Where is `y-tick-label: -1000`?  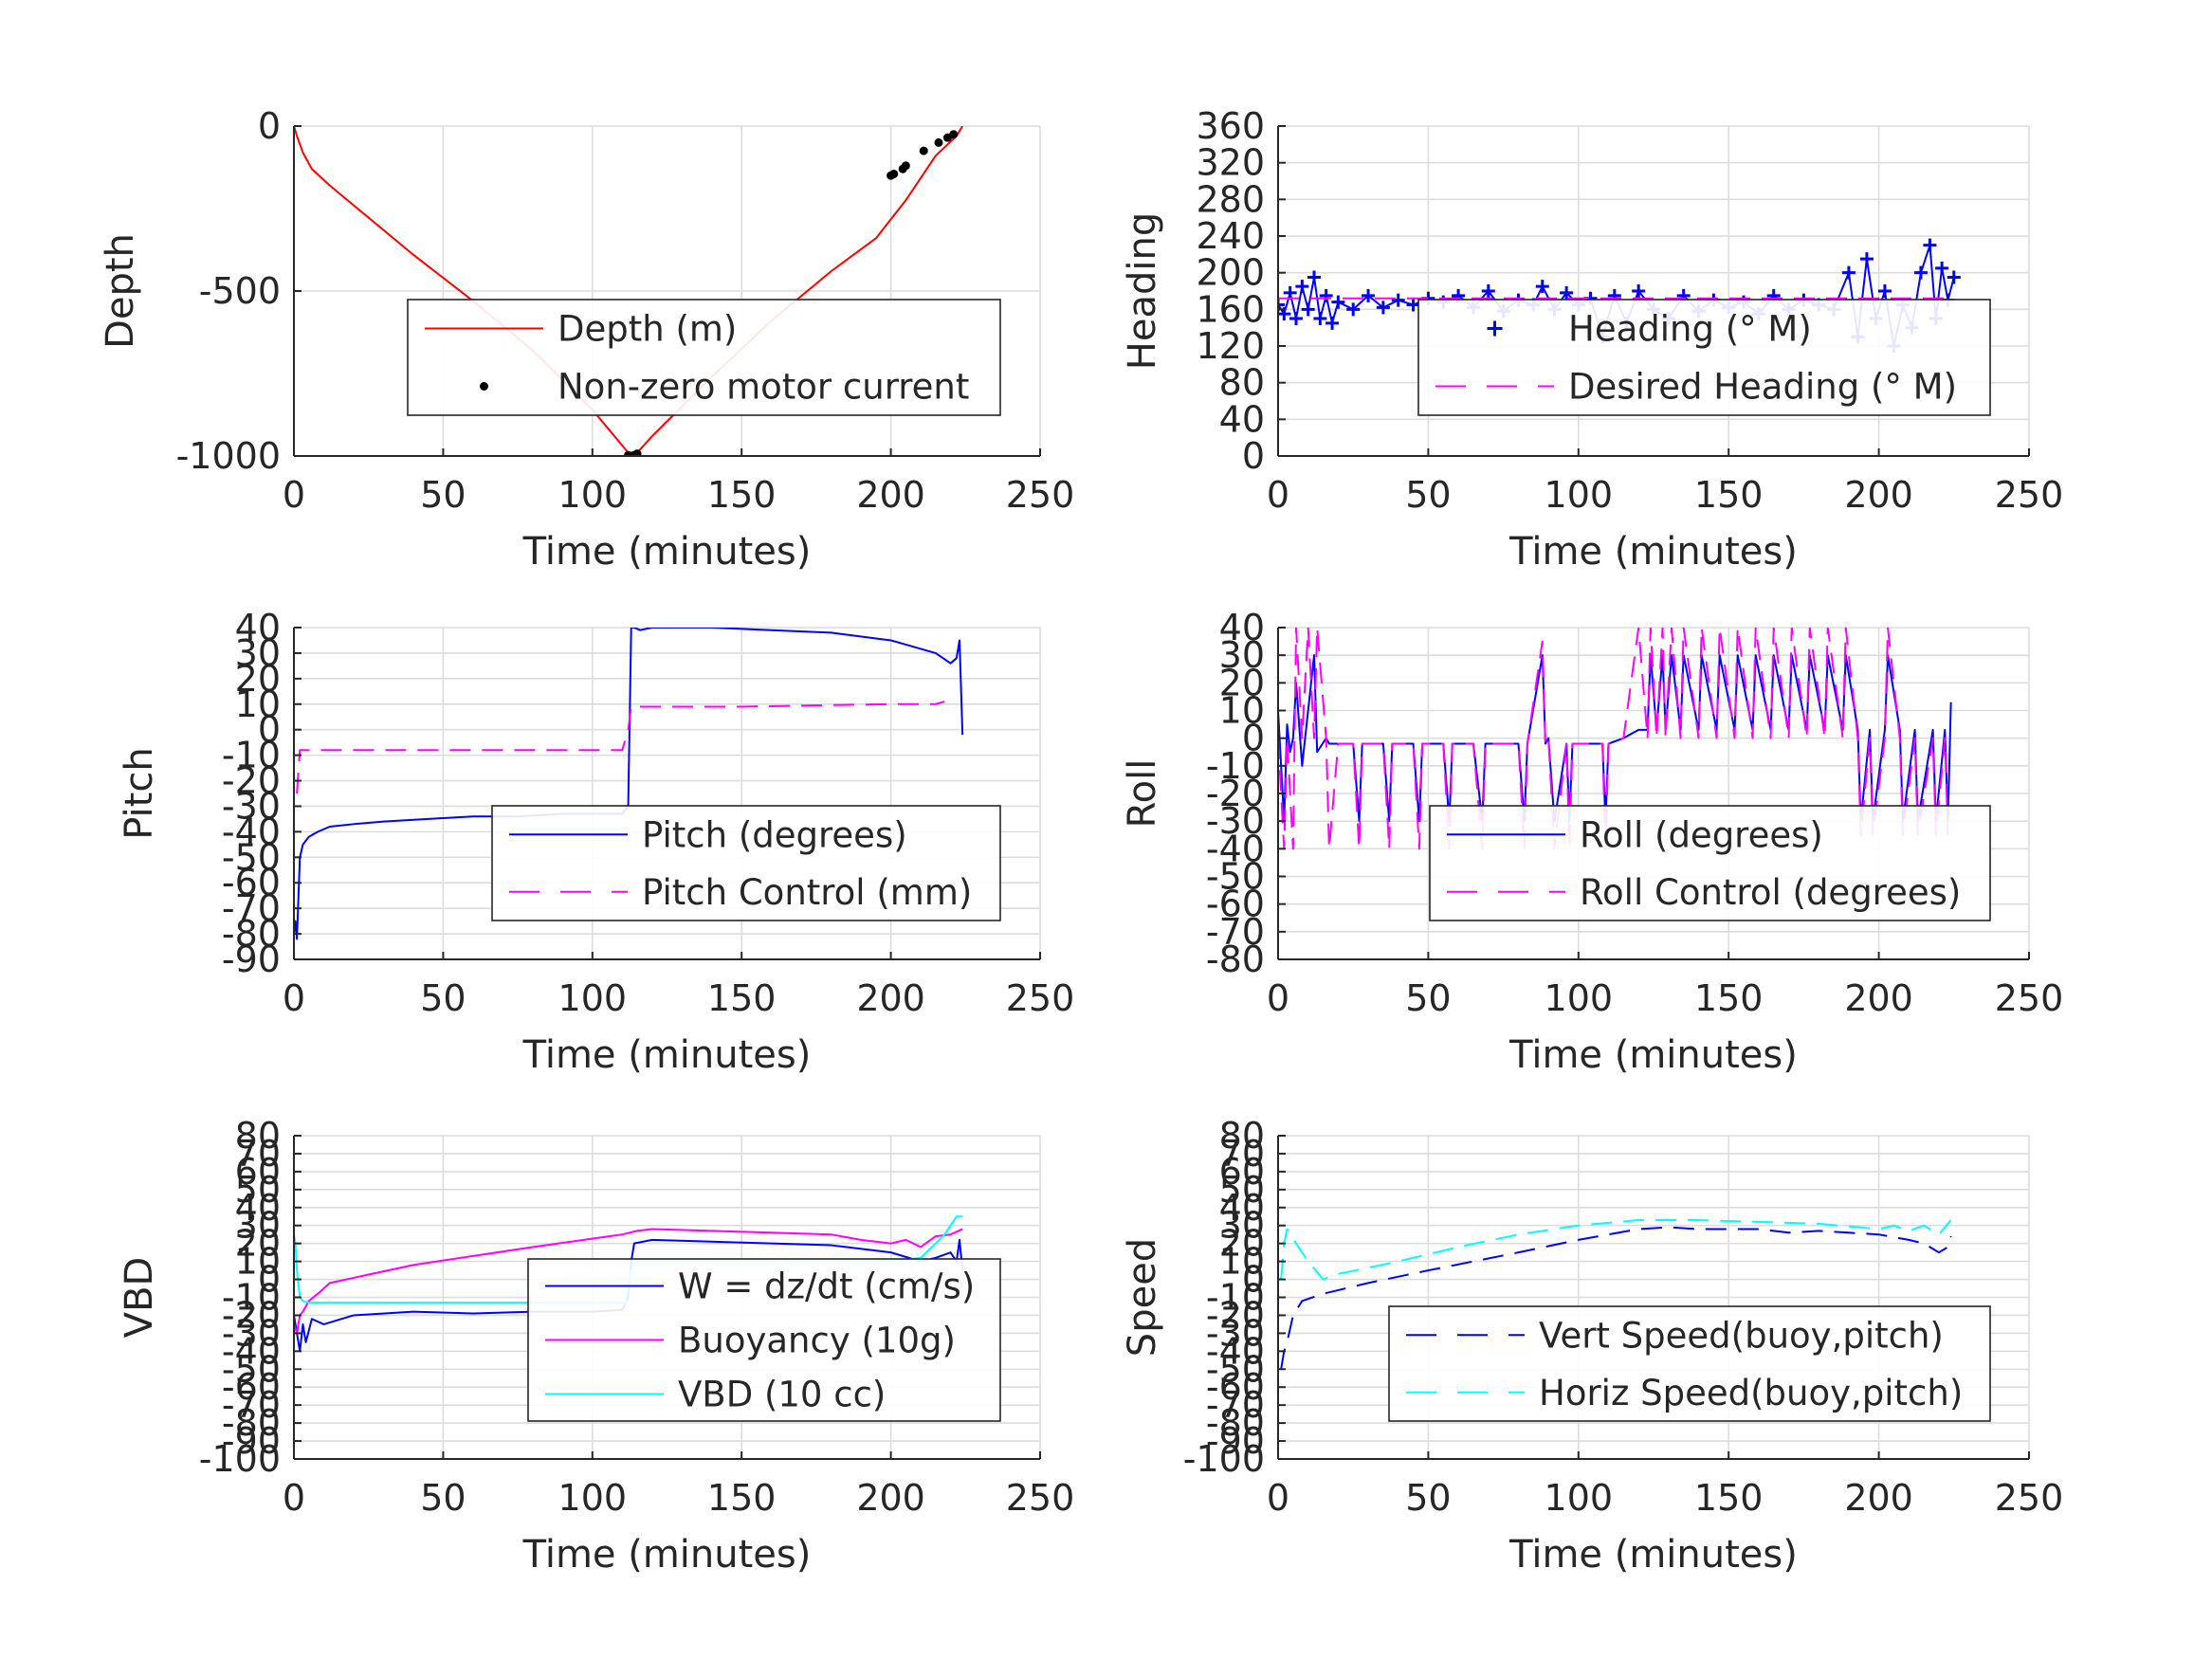 y-tick-label: -1000 is located at coordinates (228, 456).